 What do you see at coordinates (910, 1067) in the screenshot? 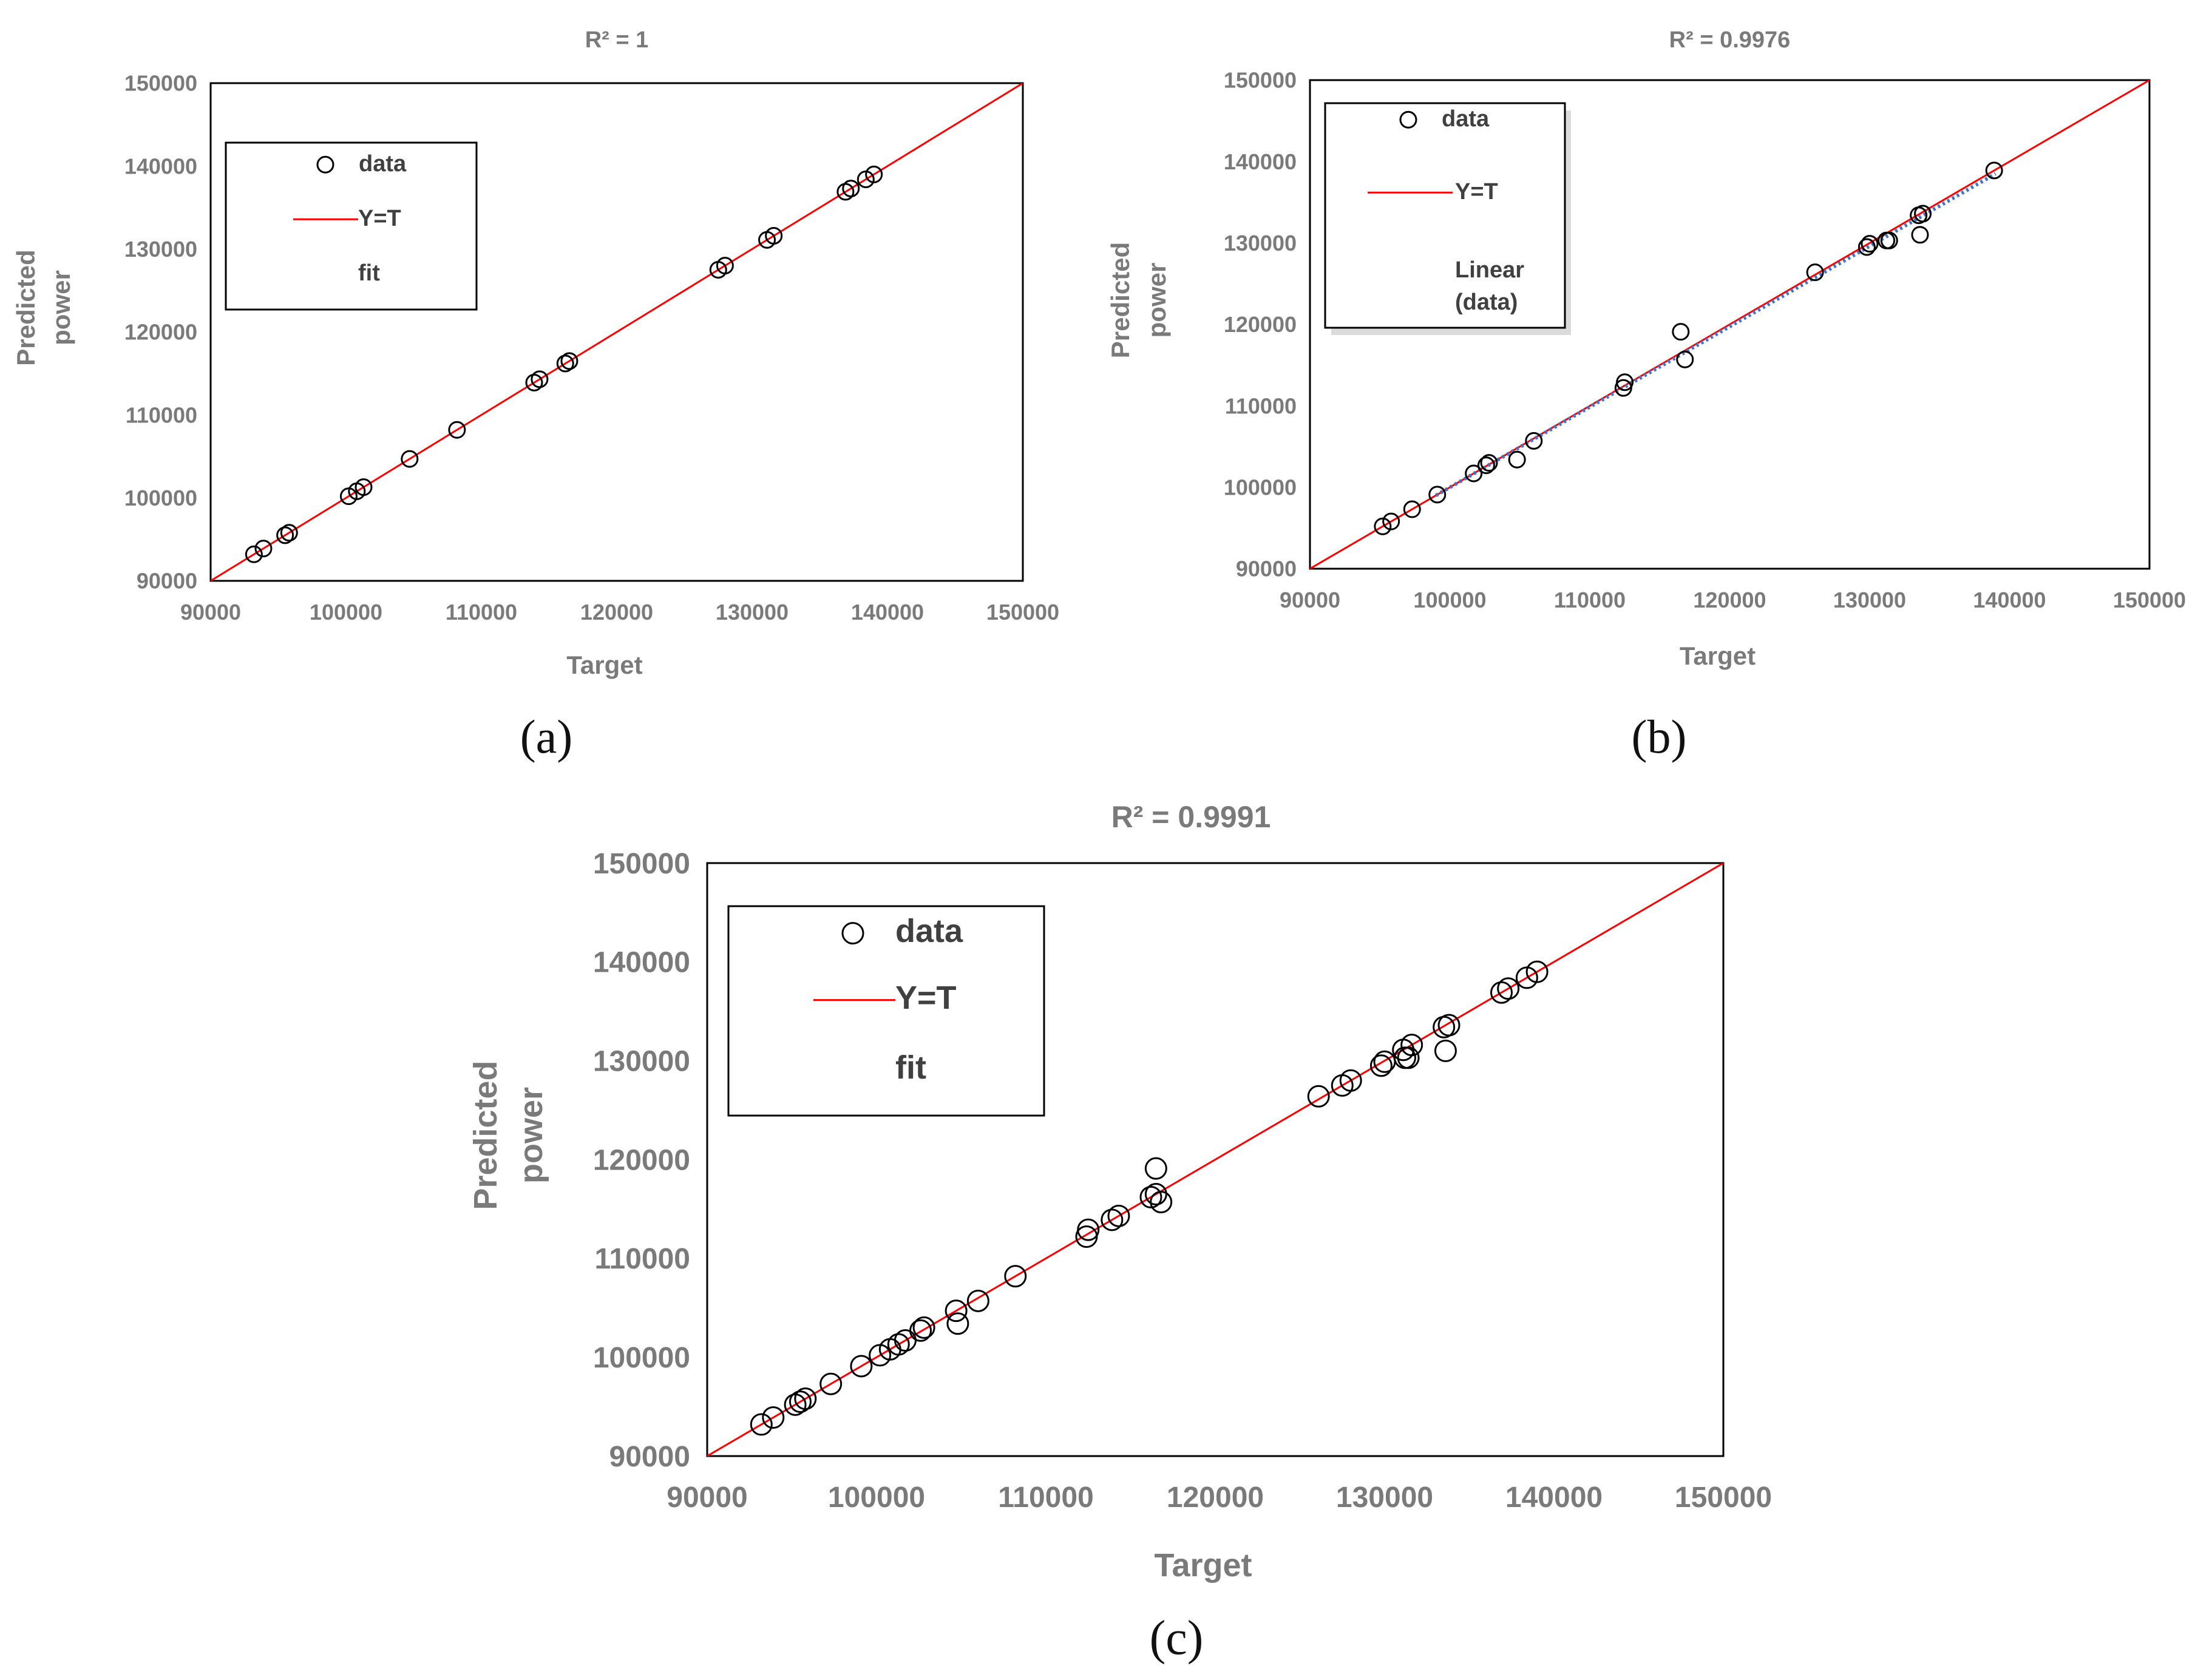
I see `legend-entry-label: fit` at bounding box center [910, 1067].